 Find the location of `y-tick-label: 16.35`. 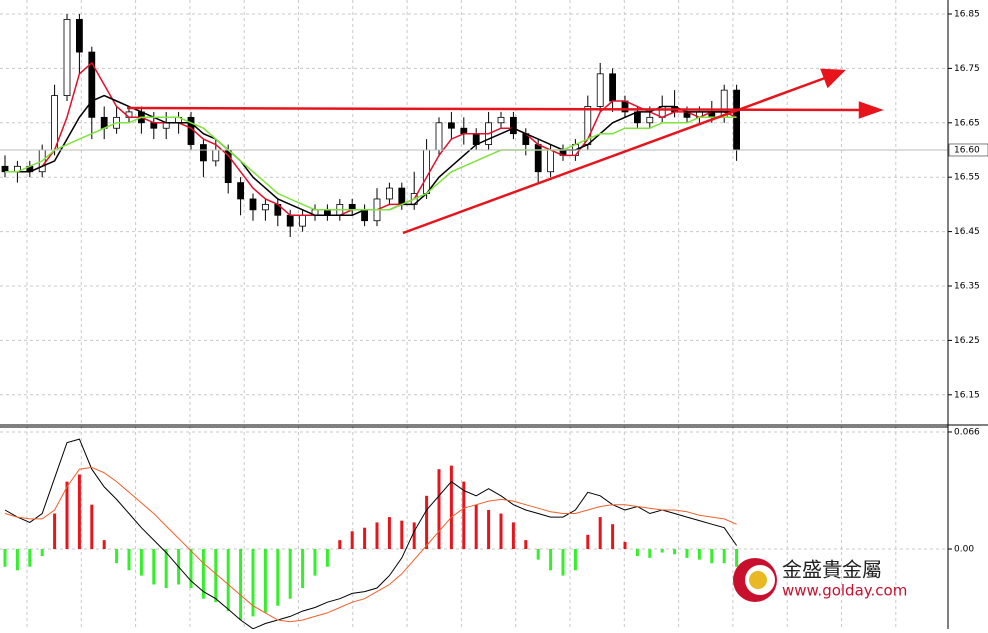

y-tick-label: 16.35 is located at coordinates (967, 286).